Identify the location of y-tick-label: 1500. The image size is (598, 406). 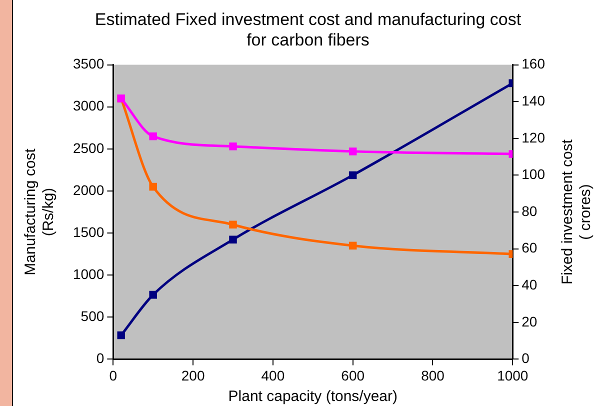
(88, 232).